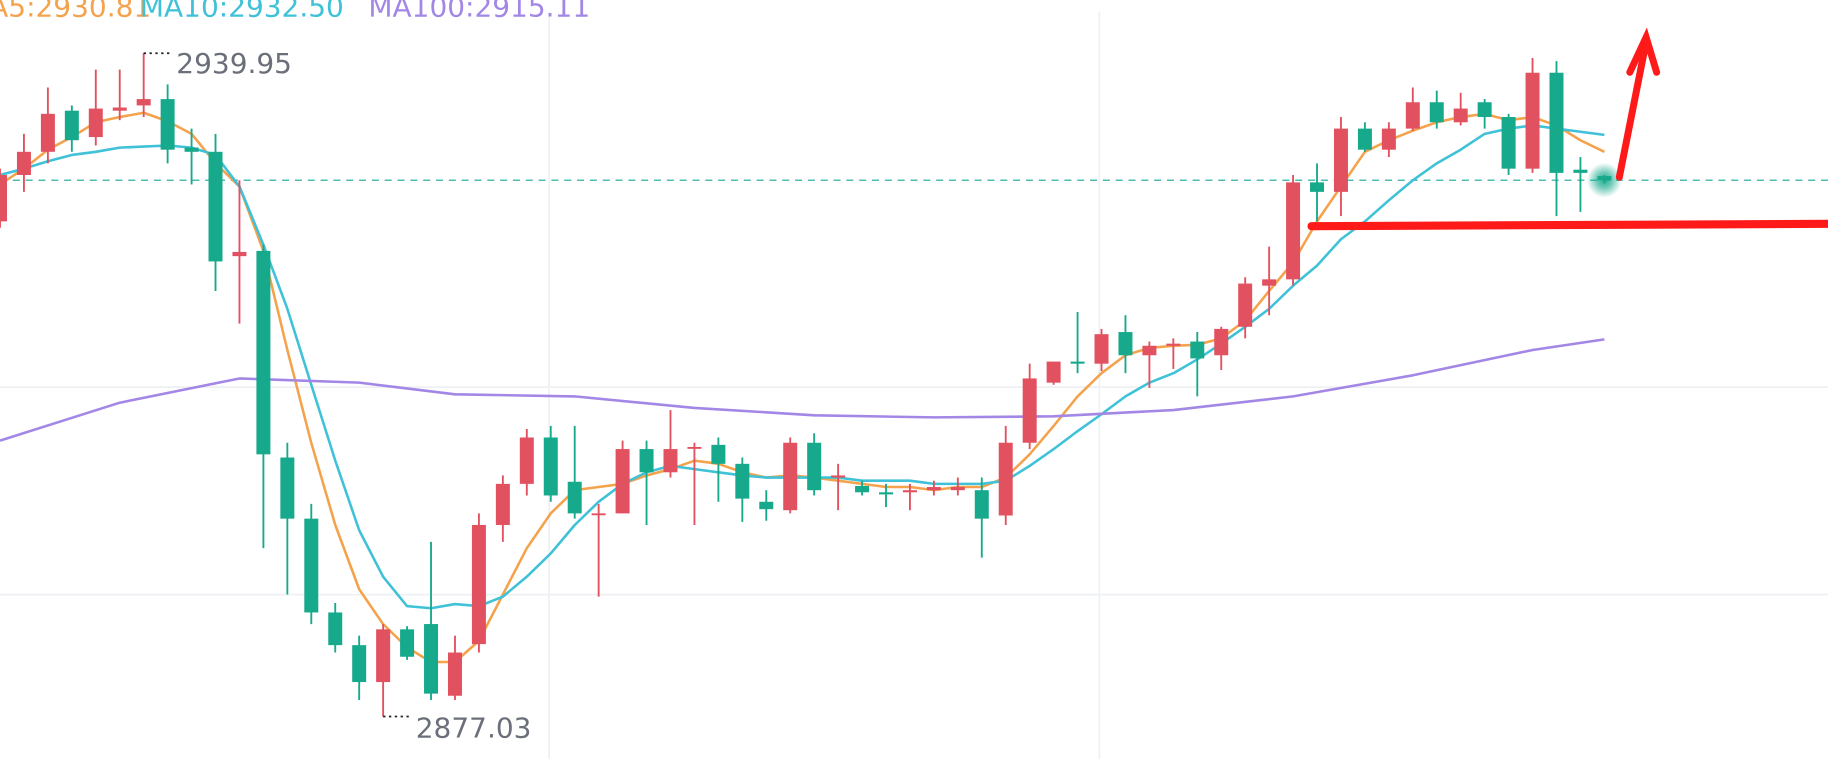 This screenshot has height=759, width=1828. Describe the element at coordinates (75, 11) in the screenshot. I see `legend-entry: MA5:2930.81` at that location.